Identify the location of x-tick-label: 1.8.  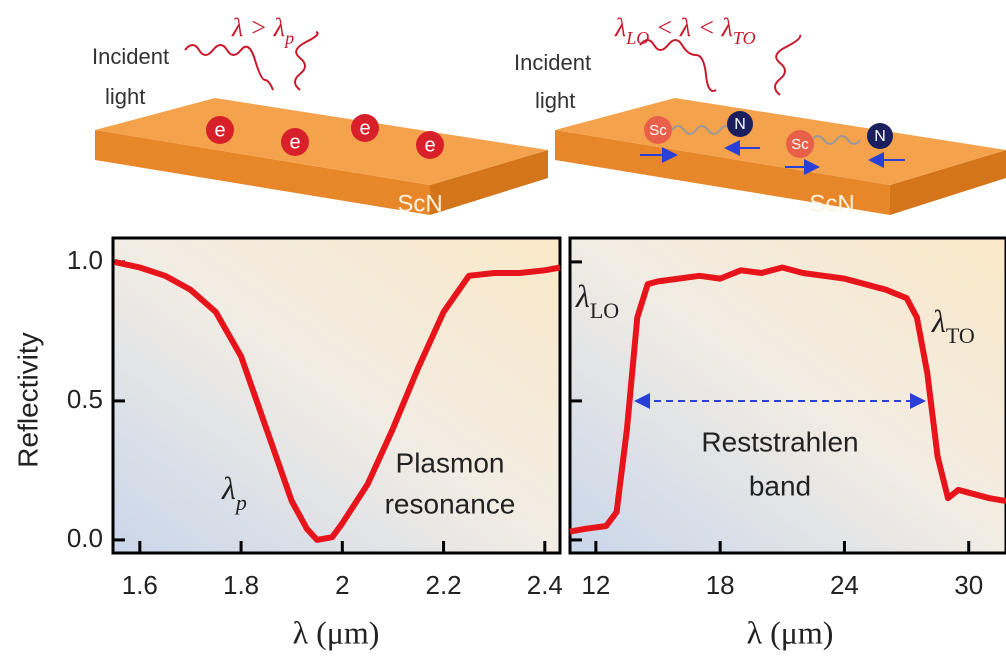
(241, 585).